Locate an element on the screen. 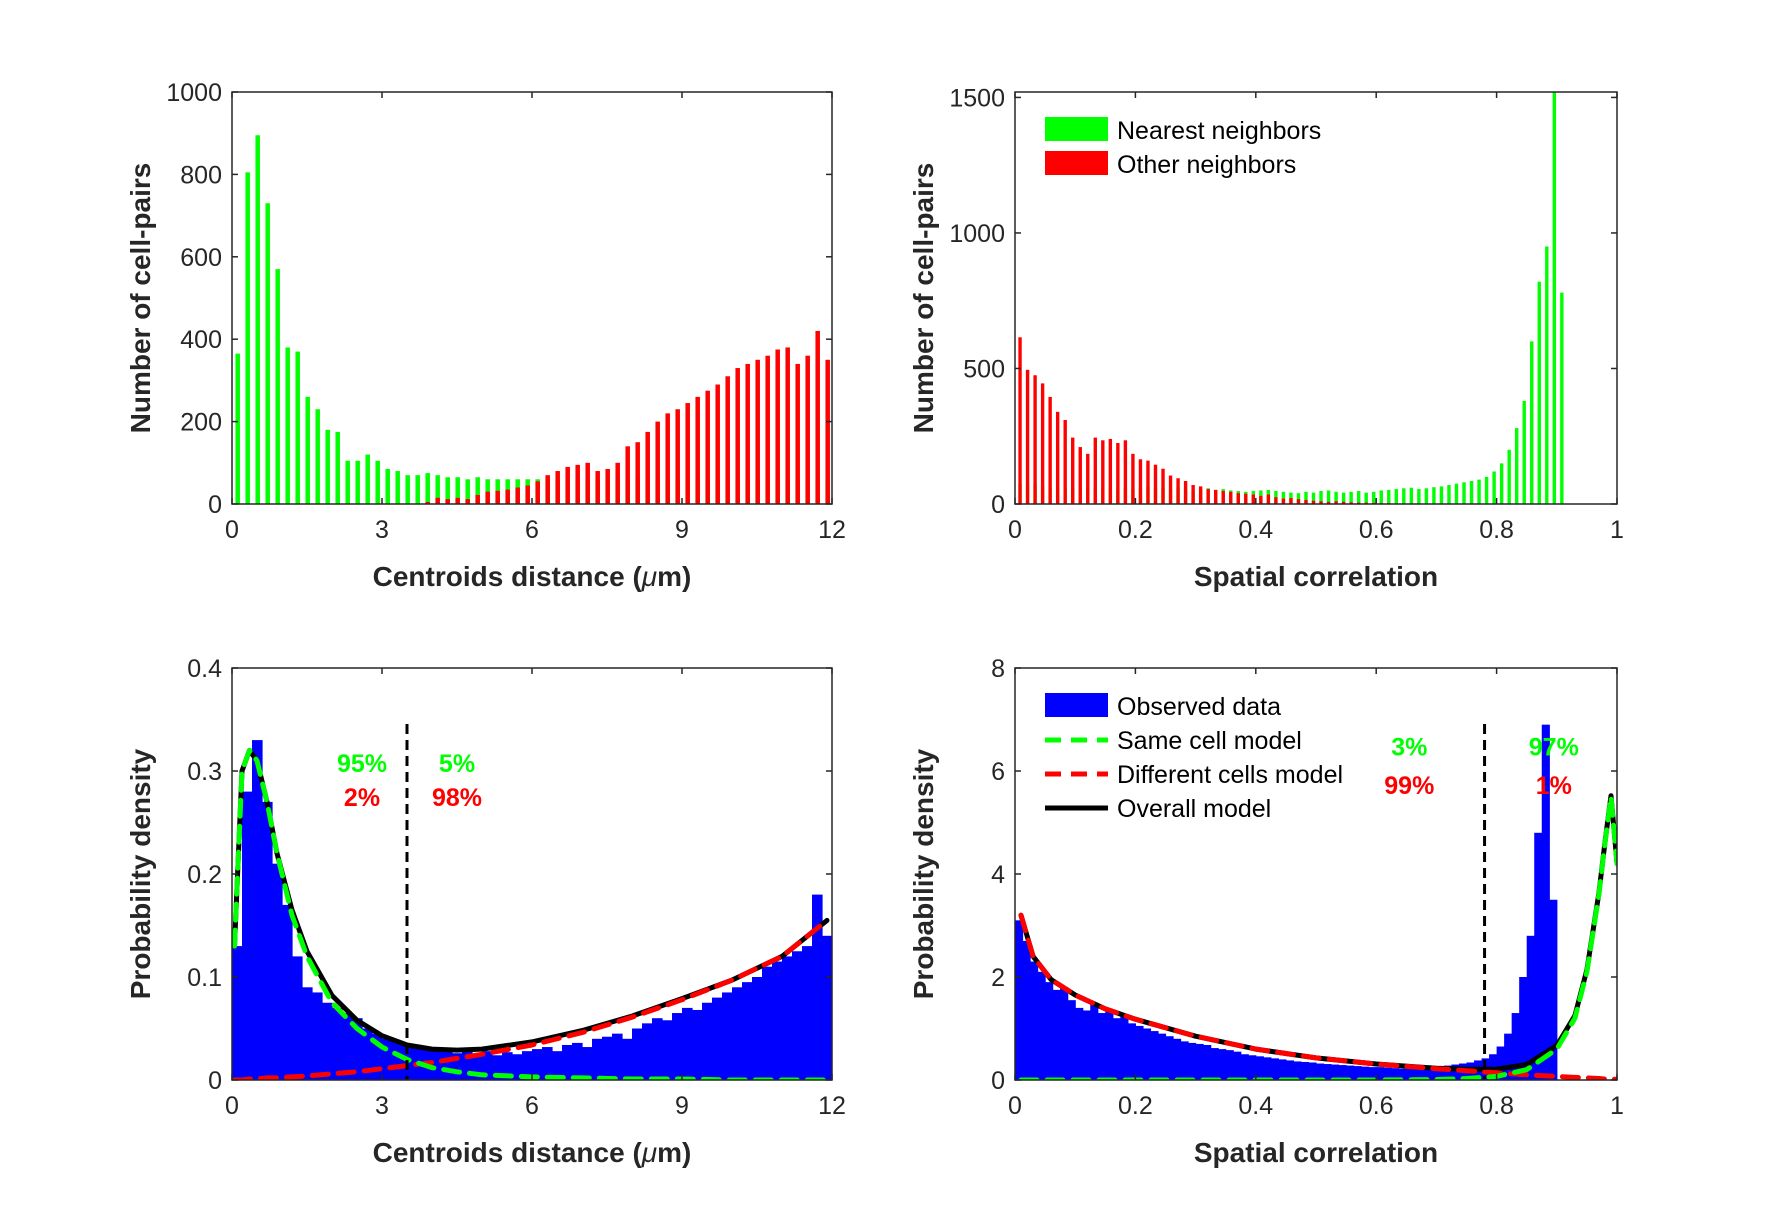 This screenshot has width=1775, height=1205. legend-label: Overall model is located at coordinates (1194, 809).